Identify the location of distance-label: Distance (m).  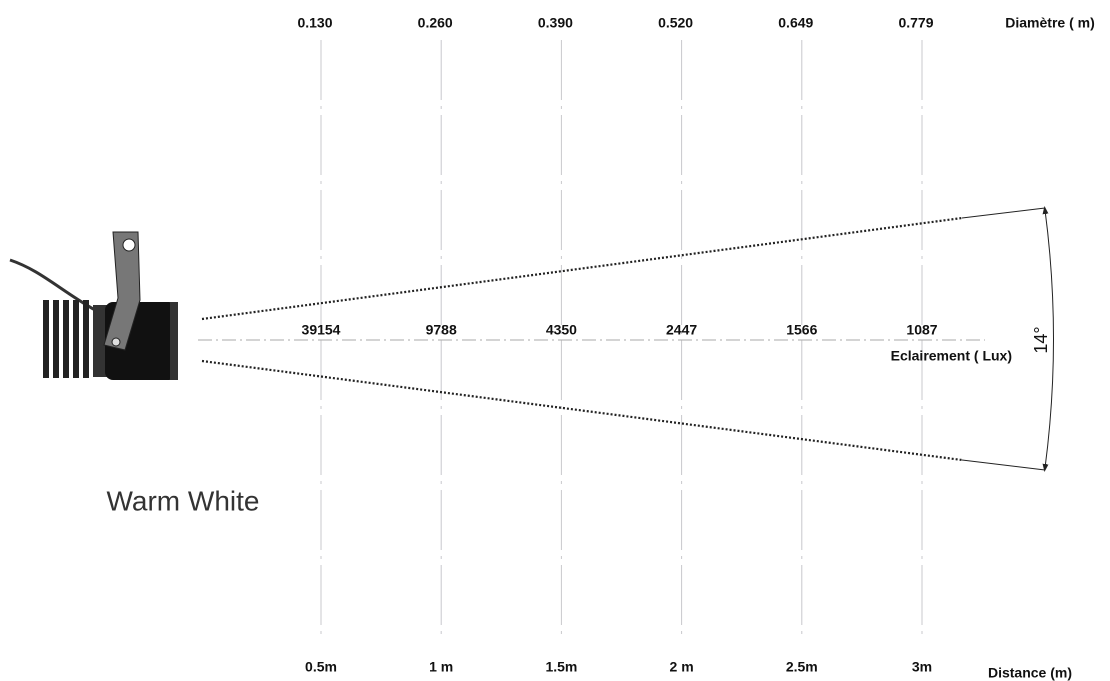
(1030, 673).